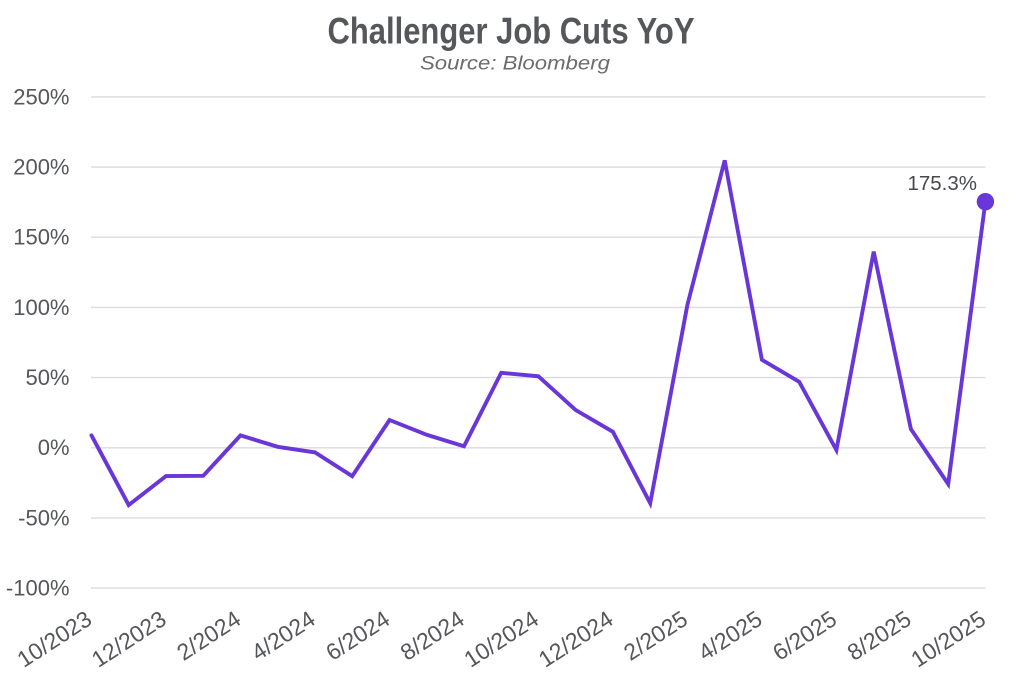  What do you see at coordinates (515, 64) in the screenshot?
I see `svg-text: Source: Bloomberg` at bounding box center [515, 64].